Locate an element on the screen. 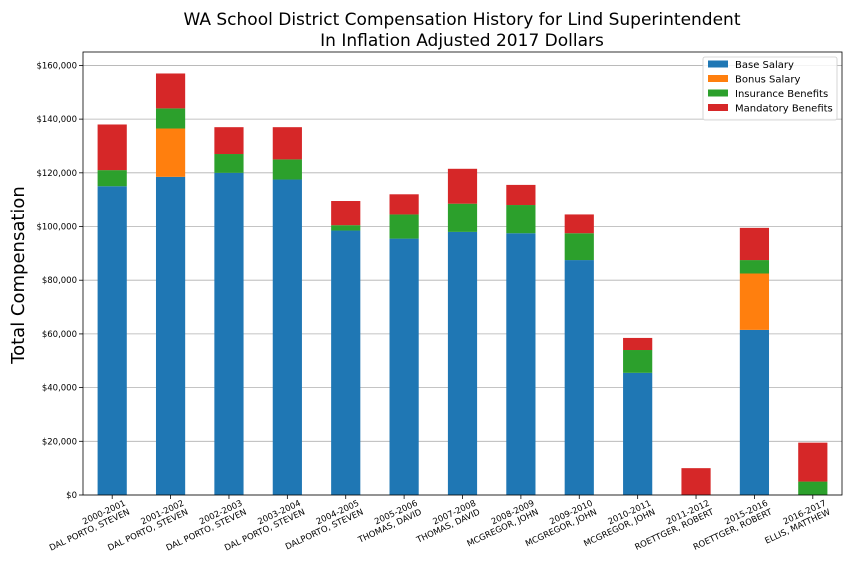  legend-box is located at coordinates (770, 88).